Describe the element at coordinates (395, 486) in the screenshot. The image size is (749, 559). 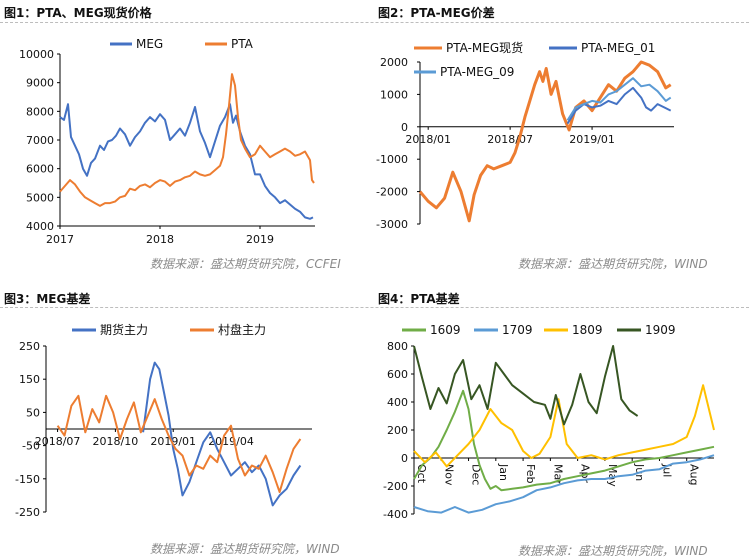
I see `y-tick-label: -200` at that location.